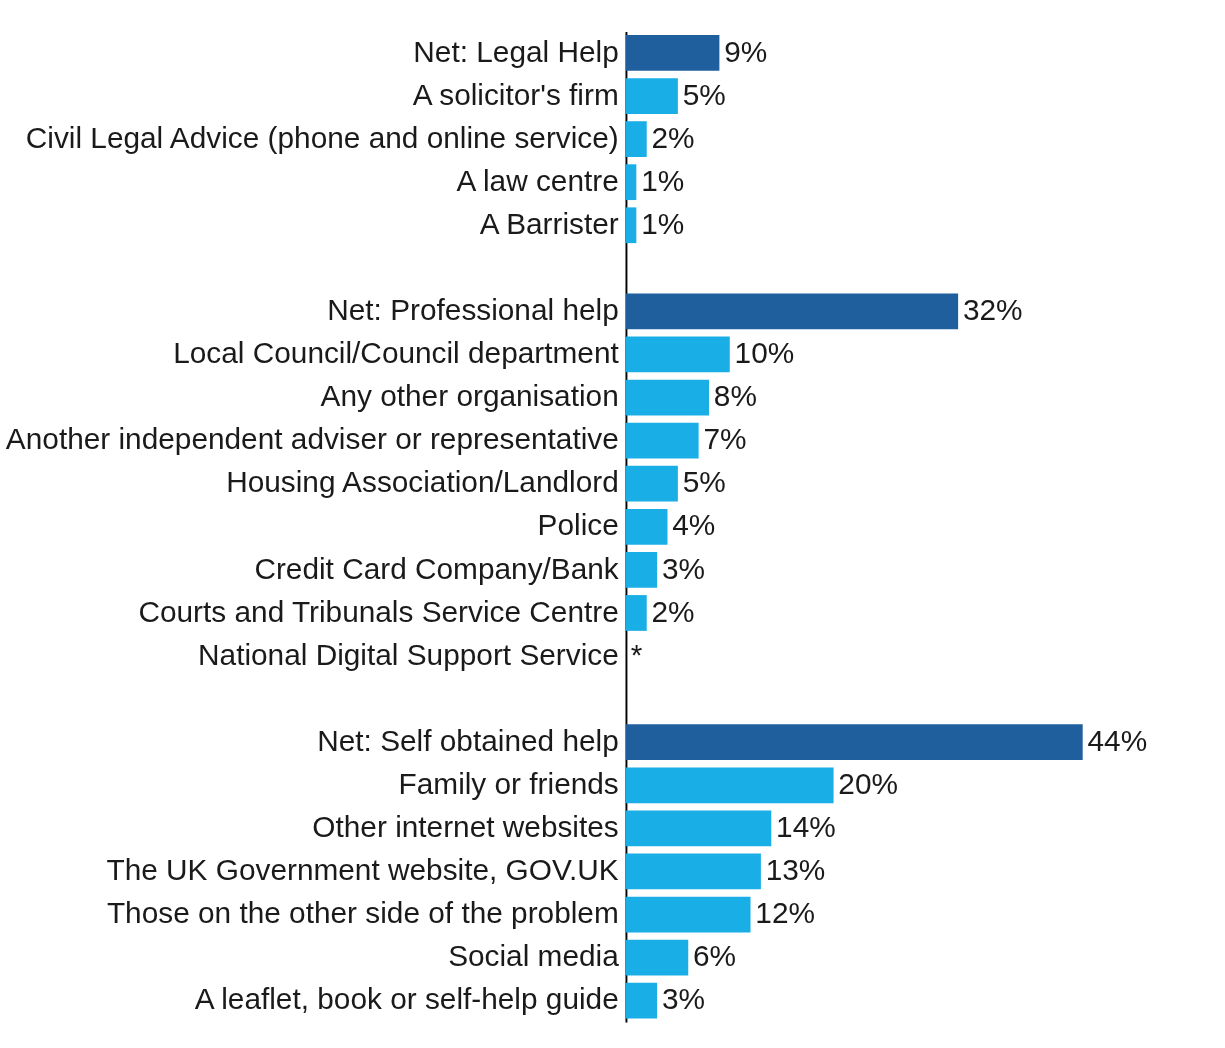 The width and height of the screenshot is (1225, 1048). Describe the element at coordinates (508, 783) in the screenshot. I see `y-tick-label: Family or friends` at that location.